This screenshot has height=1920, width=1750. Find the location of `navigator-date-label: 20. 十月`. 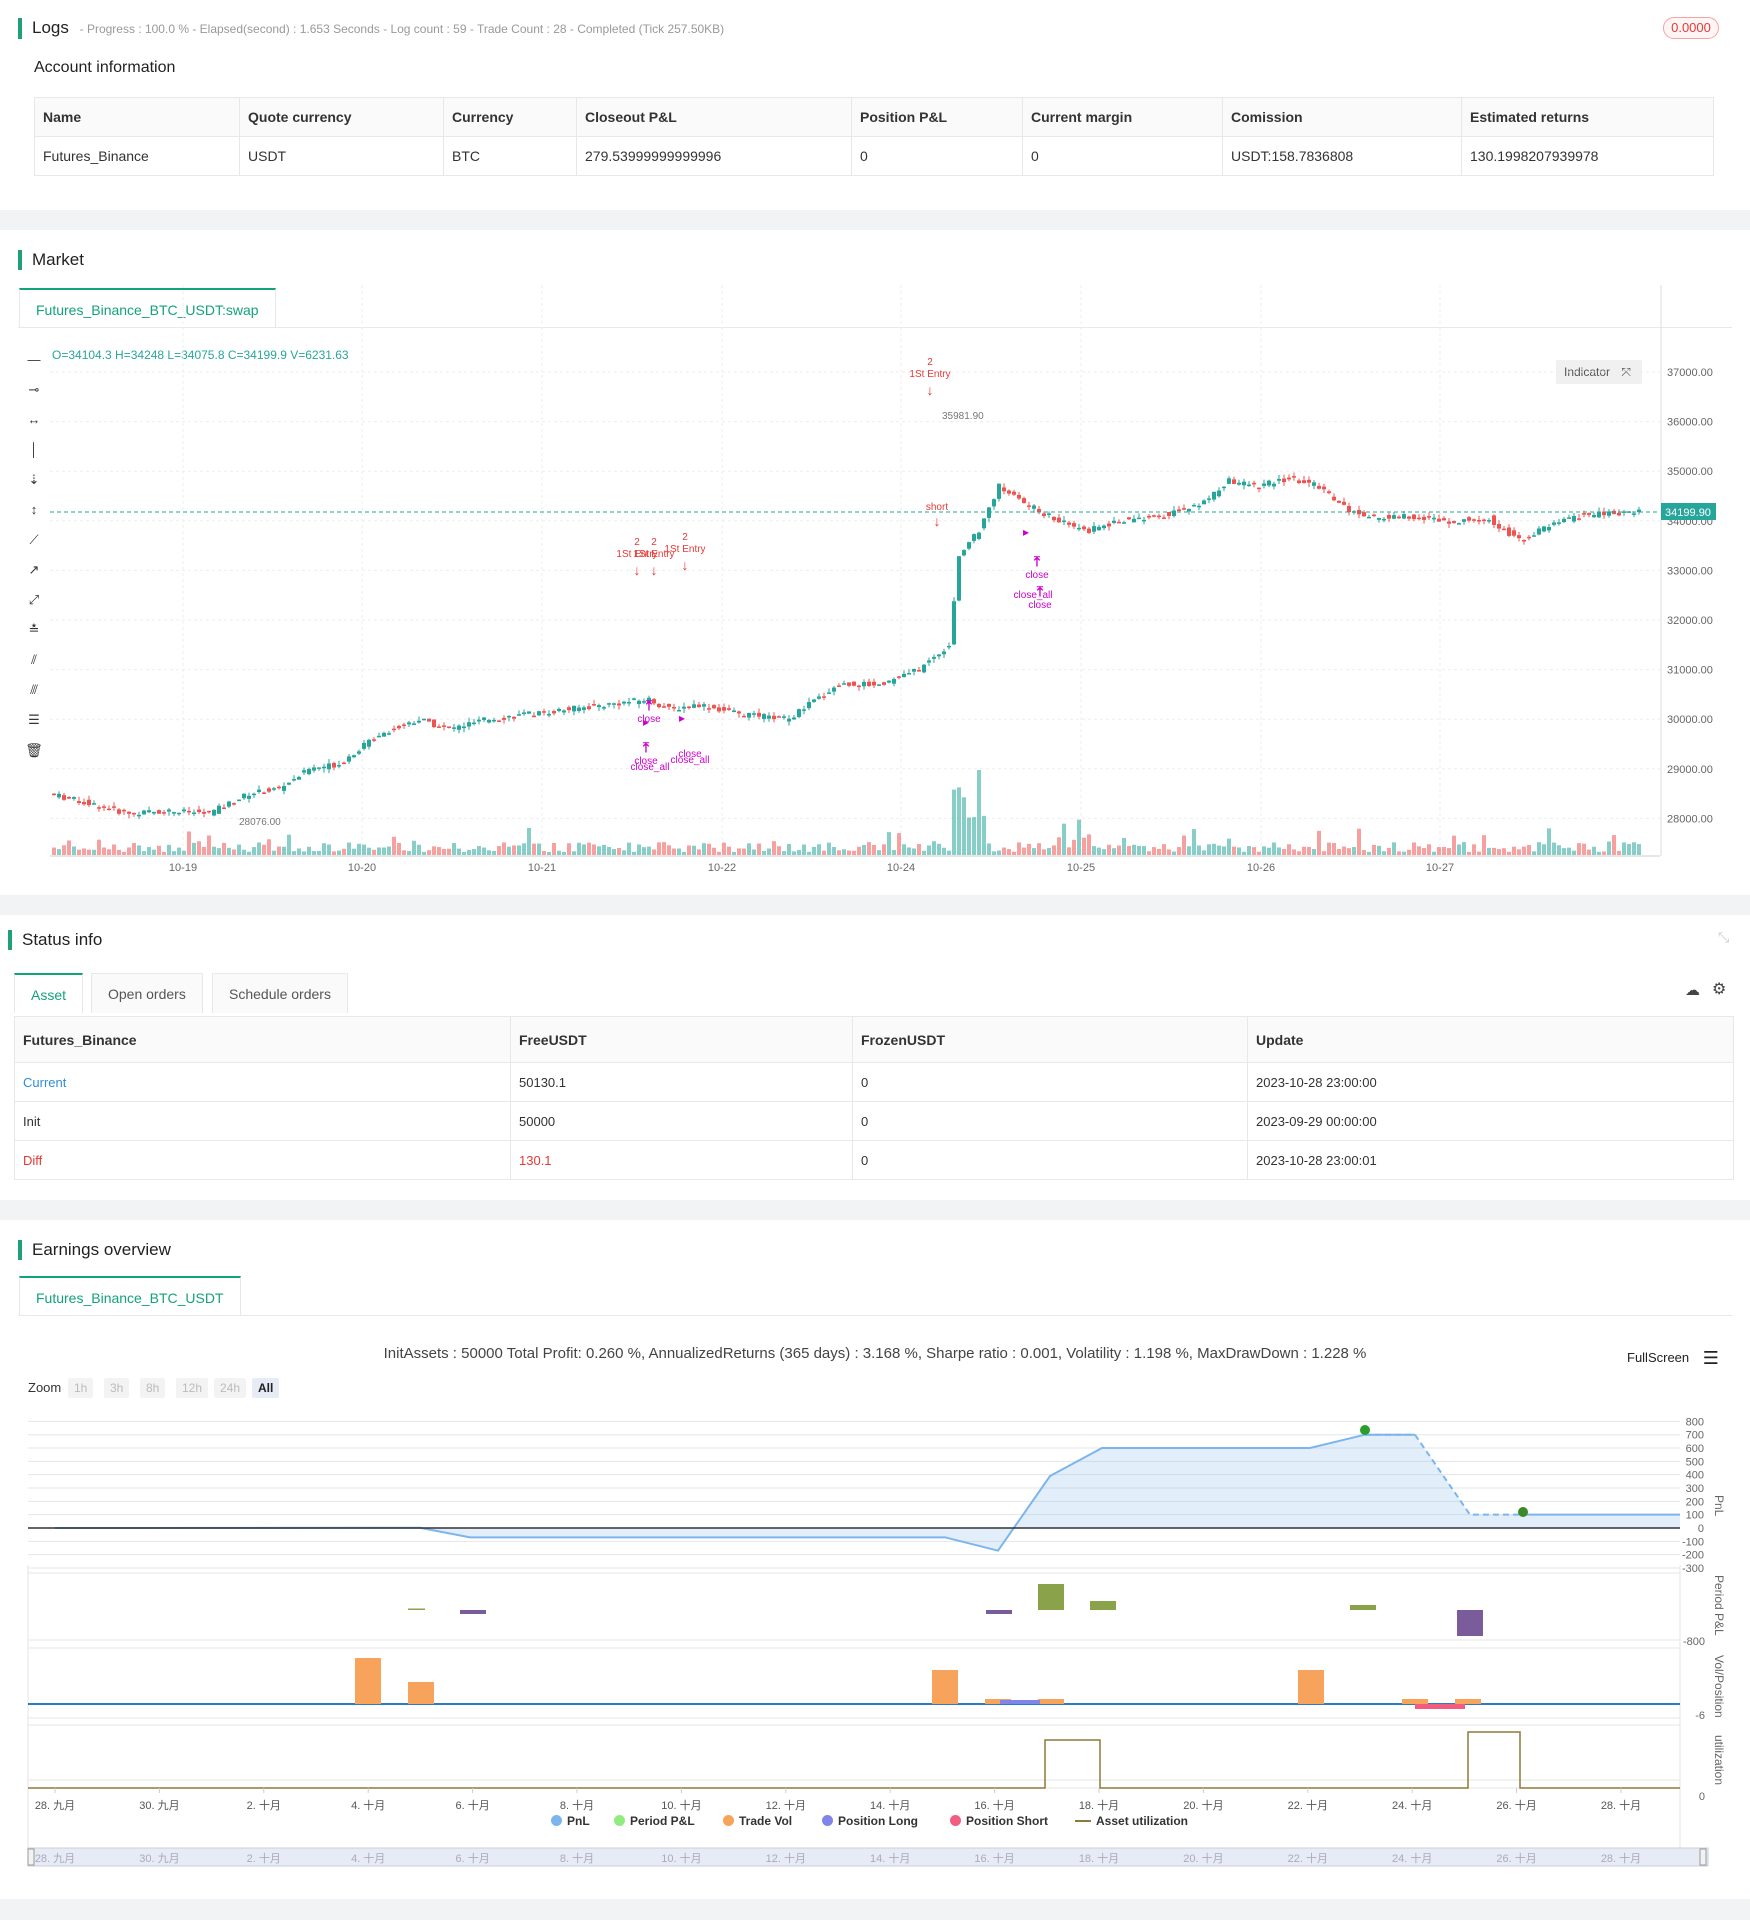

navigator-date-label: 20. 十月 is located at coordinates (1203, 1858).